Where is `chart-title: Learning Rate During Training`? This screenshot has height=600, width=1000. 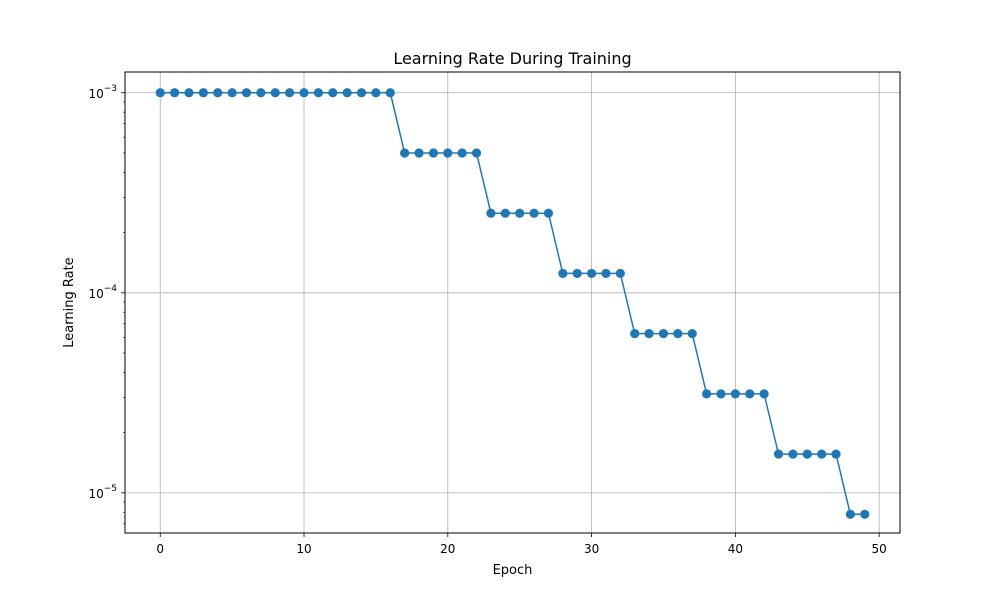 chart-title: Learning Rate During Training is located at coordinates (512, 58).